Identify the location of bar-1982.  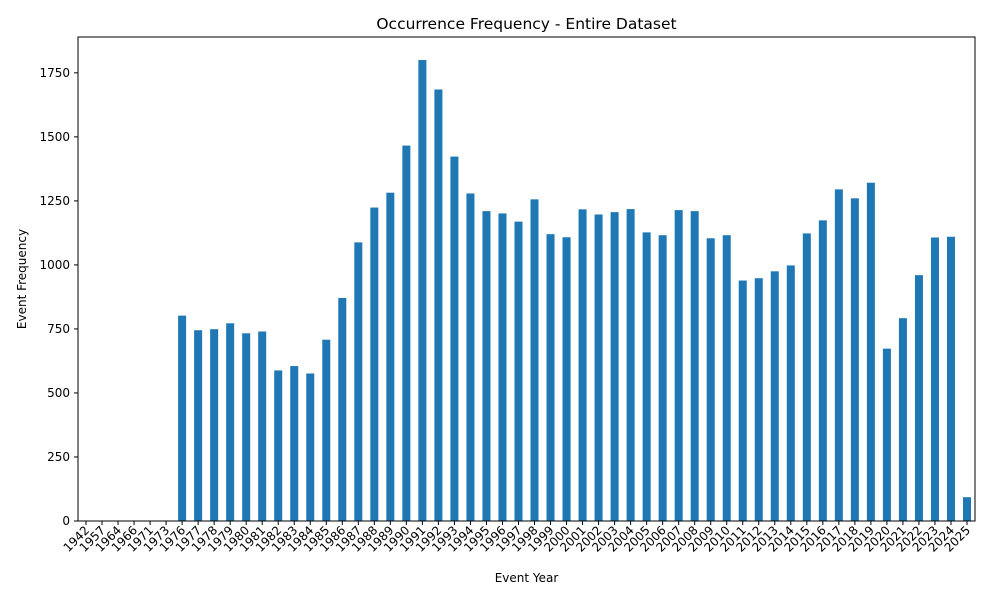
(278, 445).